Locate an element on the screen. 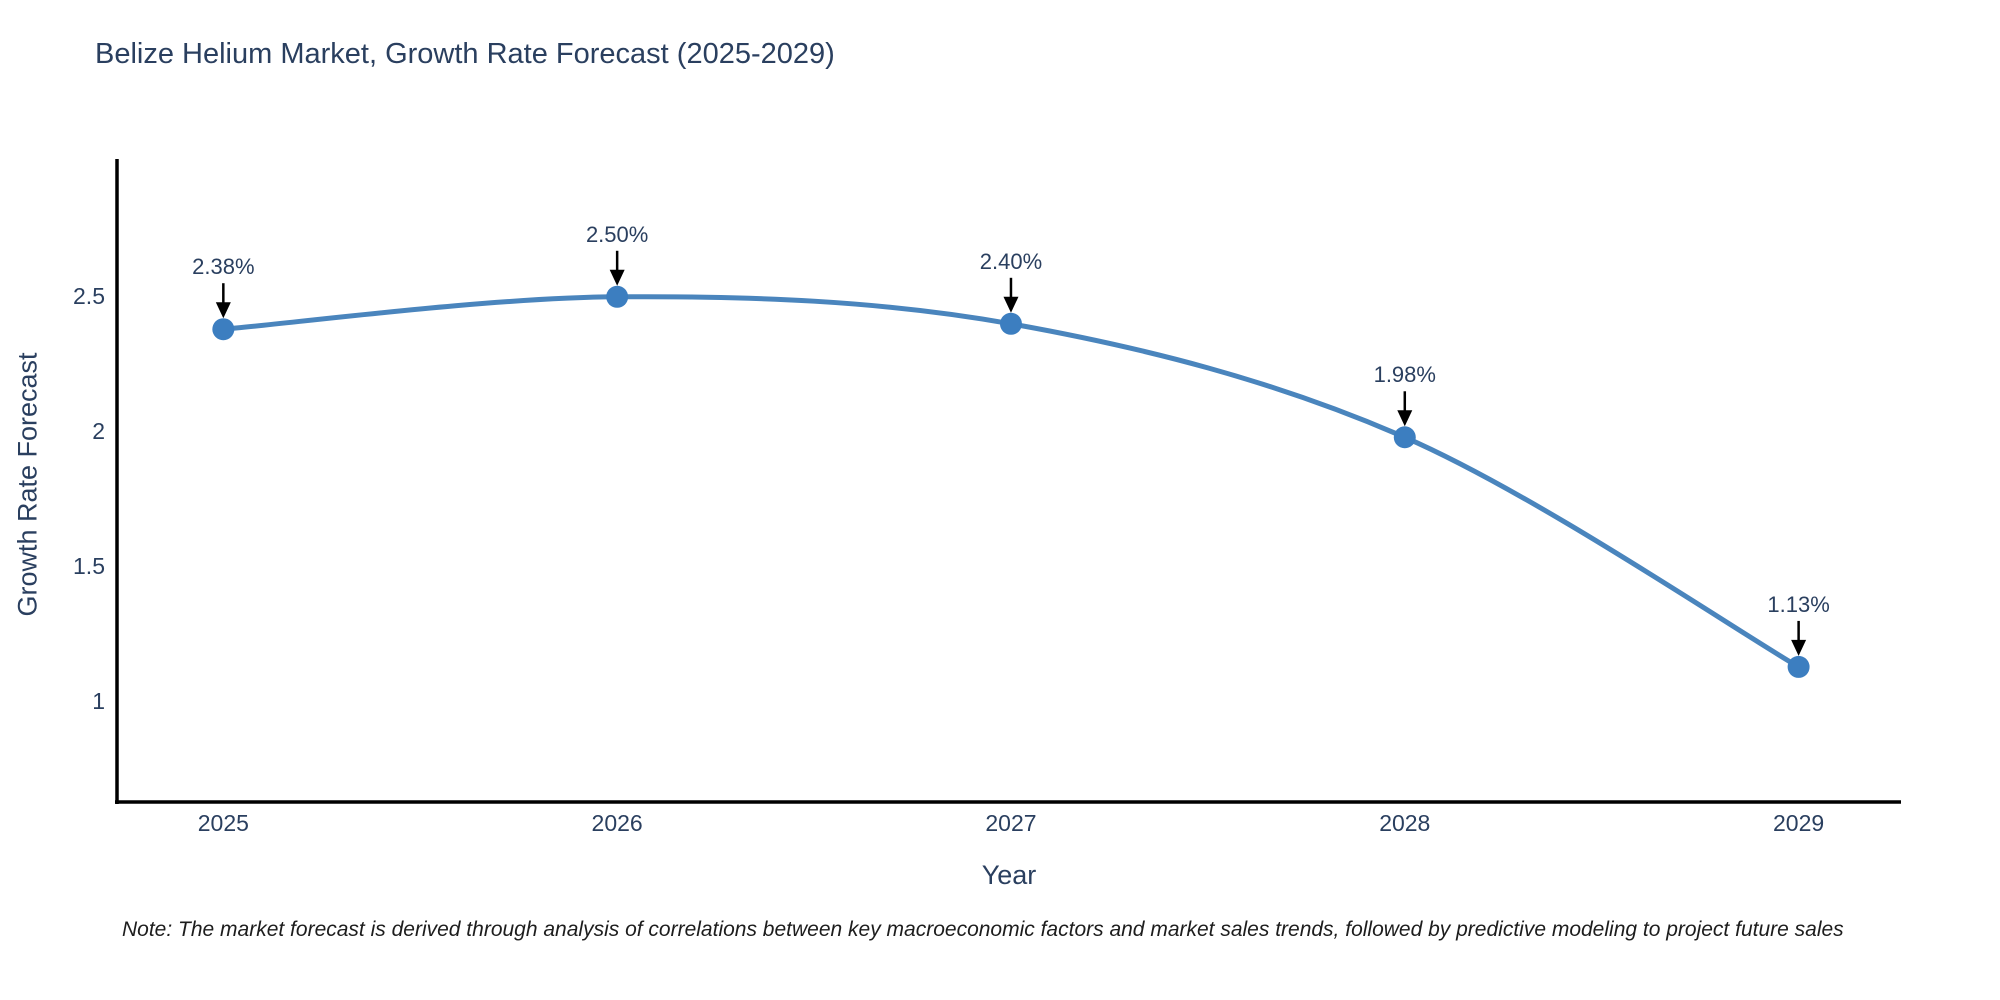 This screenshot has width=2000, height=1000. x-tick-label: 2028 is located at coordinates (1405, 823).